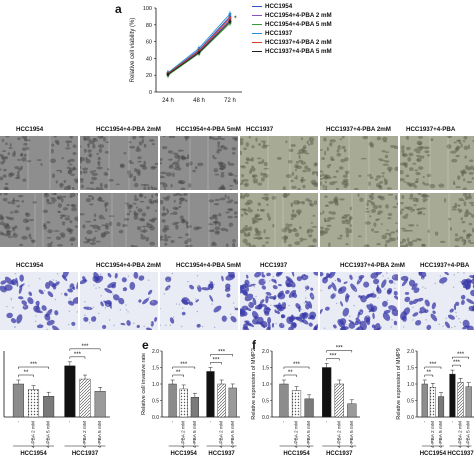  What do you see at coordinates (147, 9) in the screenshot?
I see `y-tick-label: 100` at bounding box center [147, 9].